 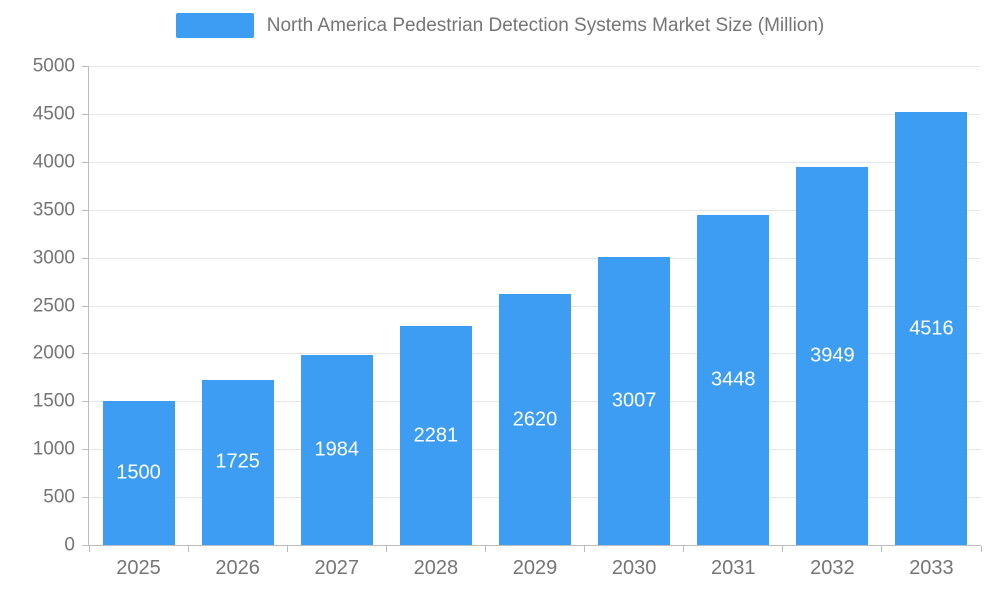 What do you see at coordinates (733, 568) in the screenshot?
I see `x-axis-tick-label: 2031` at bounding box center [733, 568].